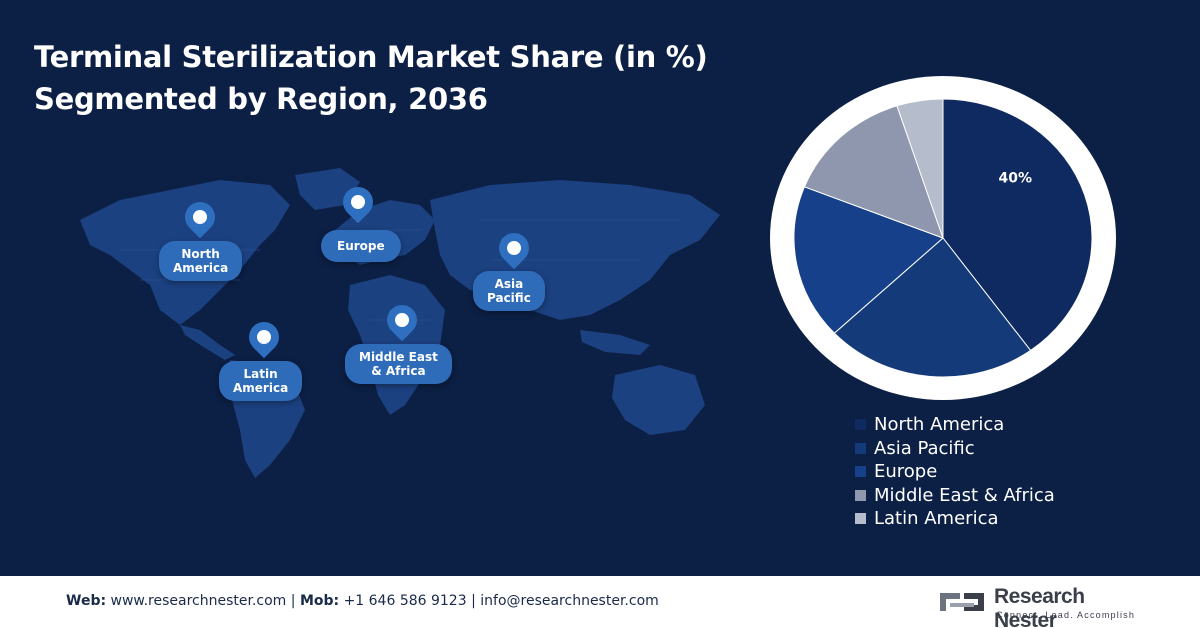 The height and width of the screenshot is (628, 1200). I want to click on southeast-asia-shape, so click(615, 342).